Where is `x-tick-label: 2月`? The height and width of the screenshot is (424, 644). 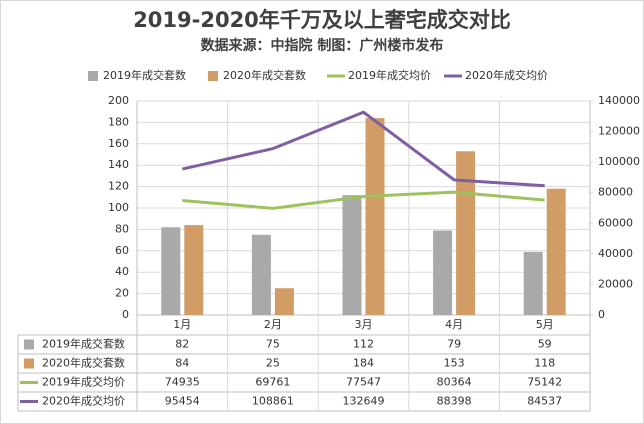 x-tick-label: 2月 is located at coordinates (273, 324).